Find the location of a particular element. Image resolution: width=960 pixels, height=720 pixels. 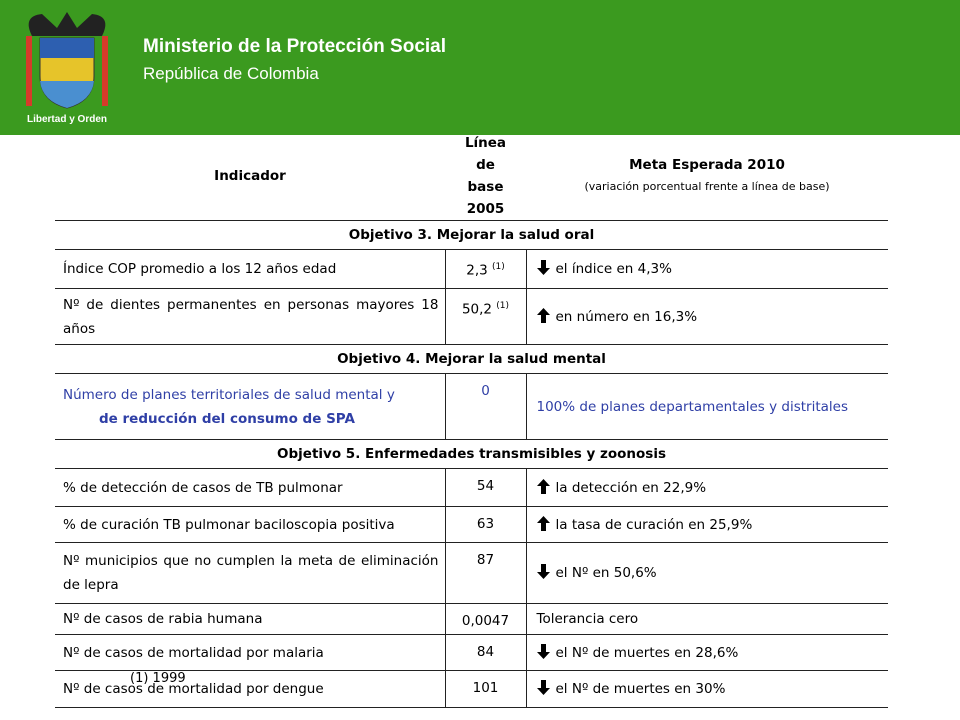

title: Ministerio de la Protección Social is located at coordinates (295, 46).